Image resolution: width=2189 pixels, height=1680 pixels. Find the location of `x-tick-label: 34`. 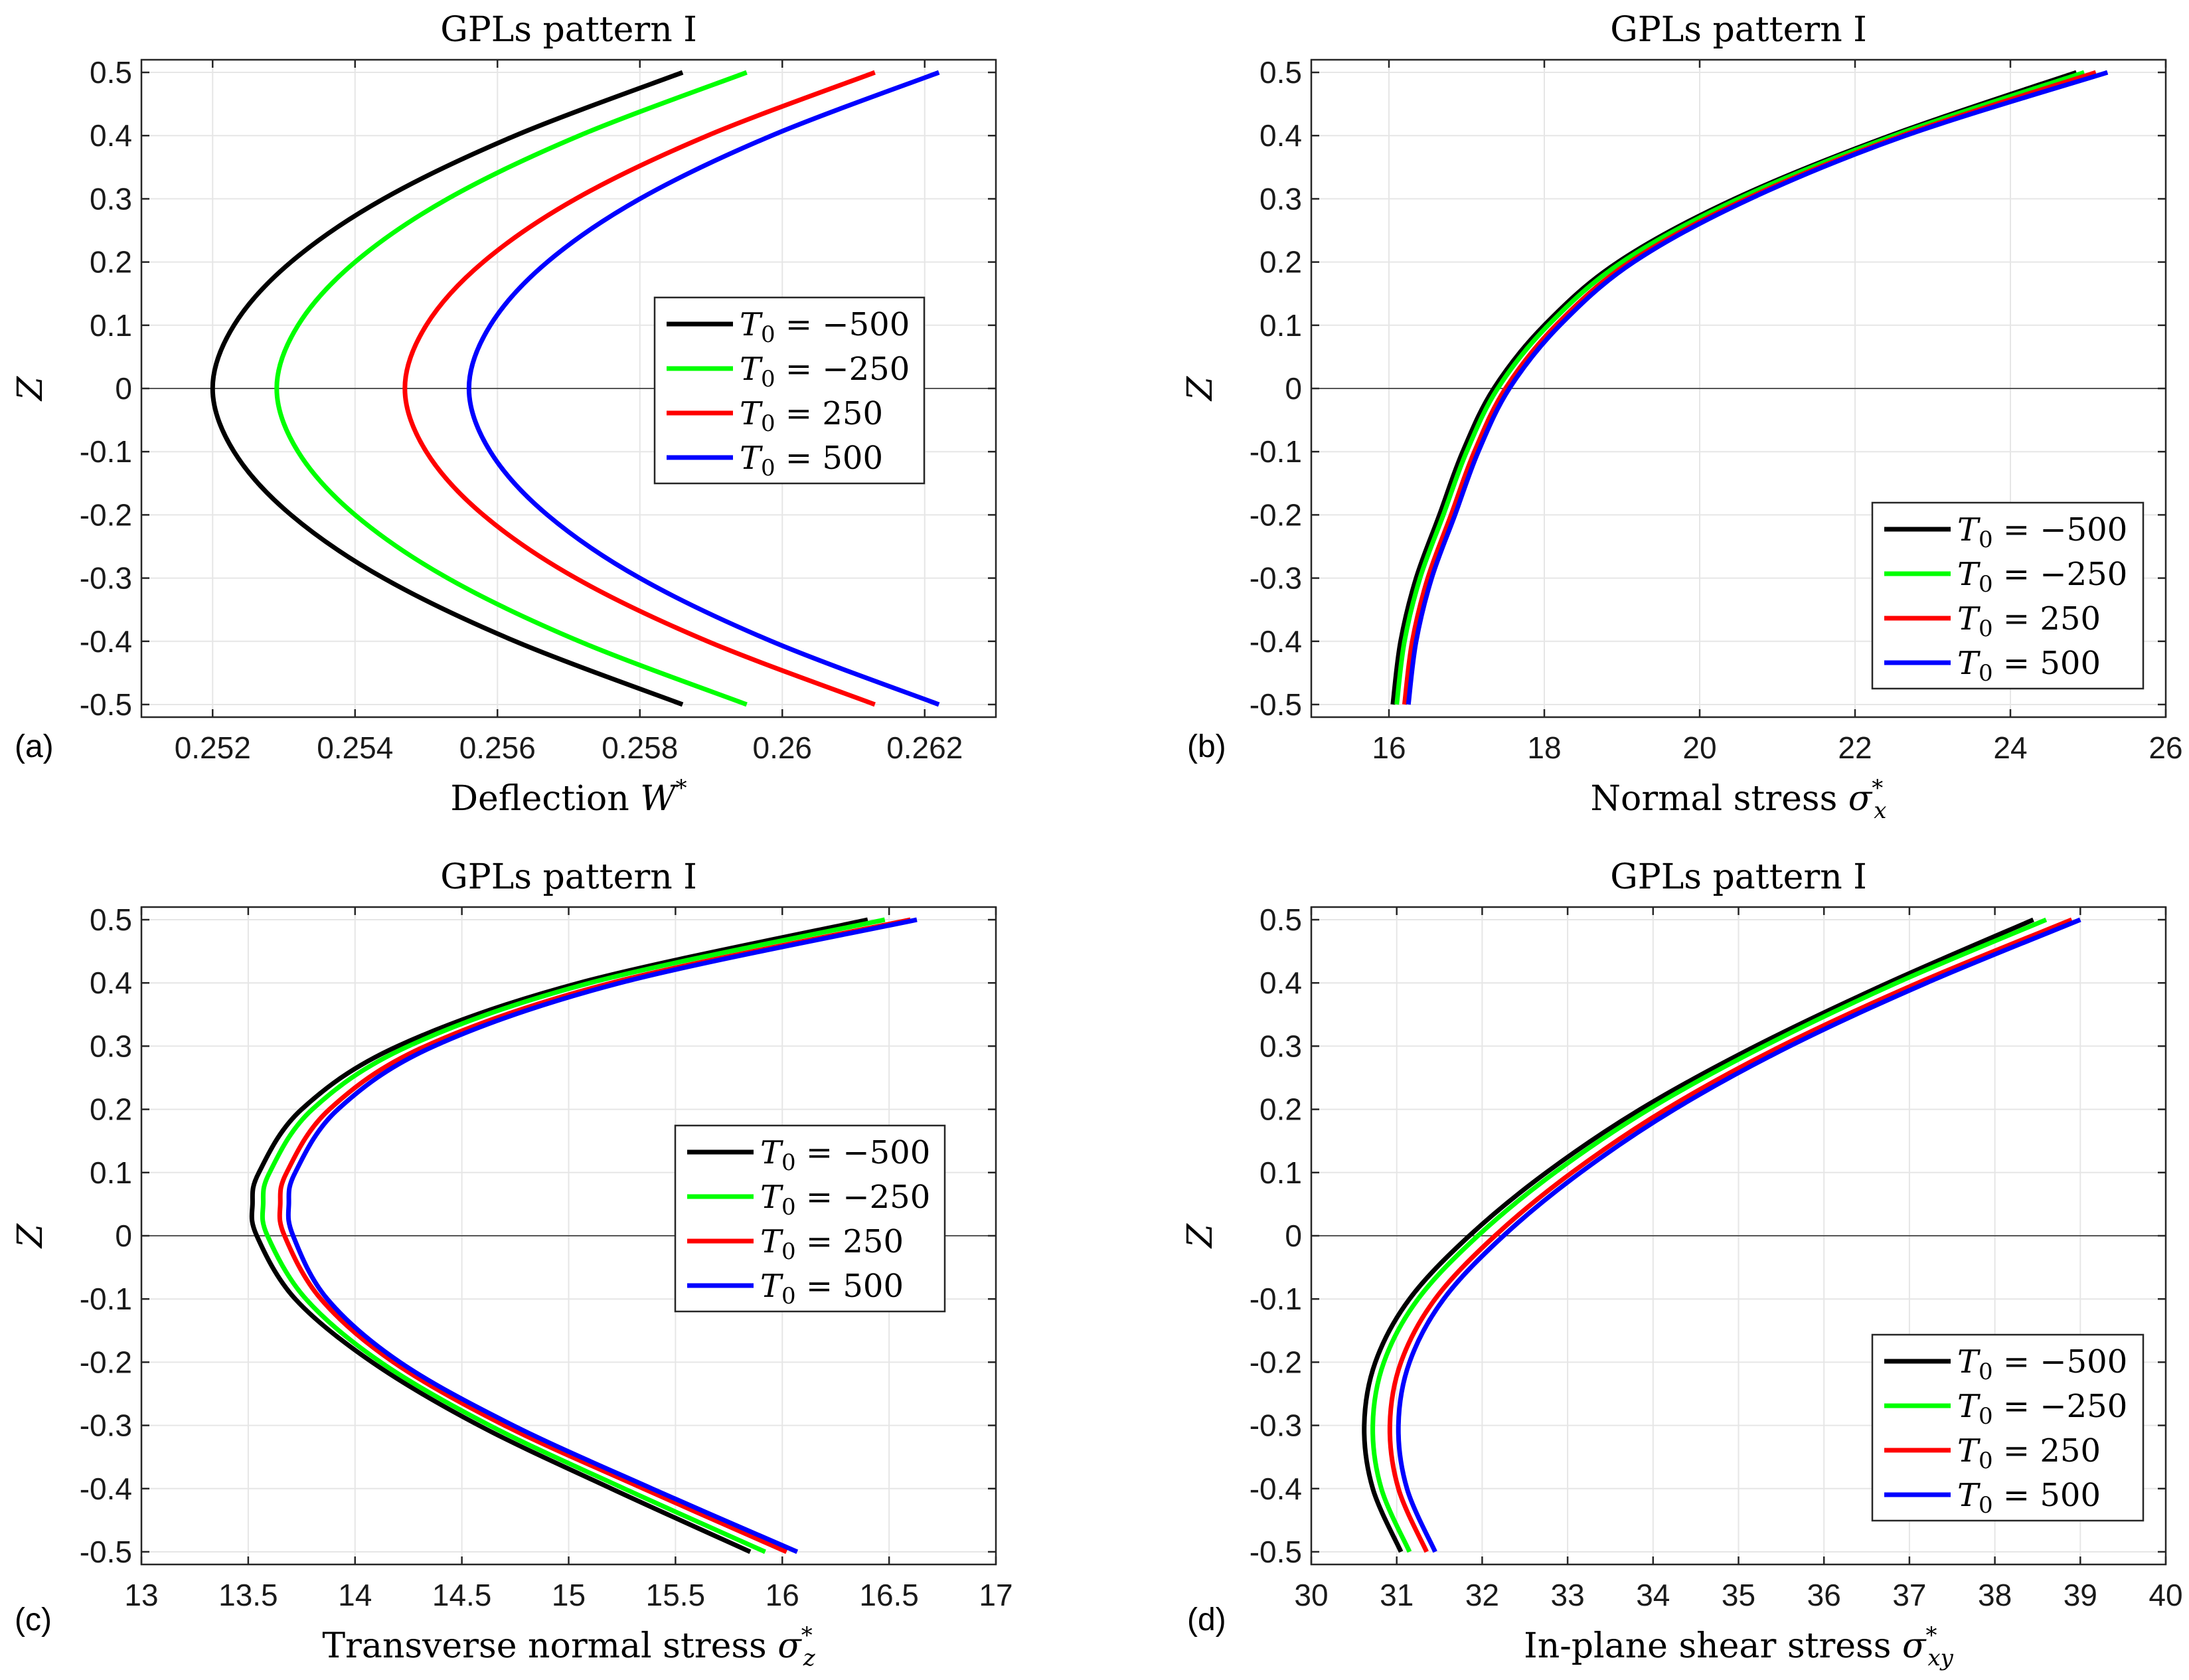

x-tick-label: 34 is located at coordinates (1653, 1595).